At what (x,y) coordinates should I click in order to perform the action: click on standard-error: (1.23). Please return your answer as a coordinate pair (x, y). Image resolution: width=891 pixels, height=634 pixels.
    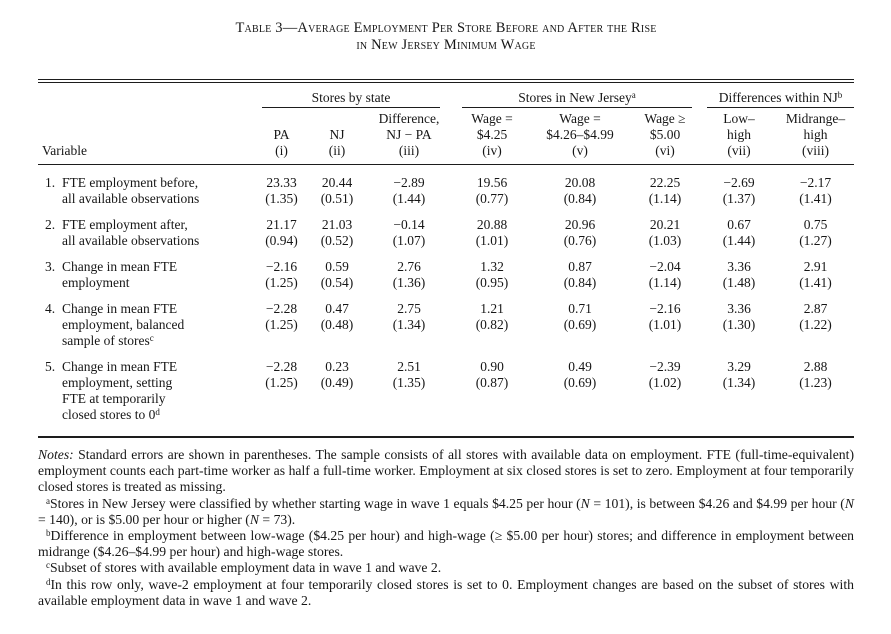
    Looking at the image, I should click on (815, 382).